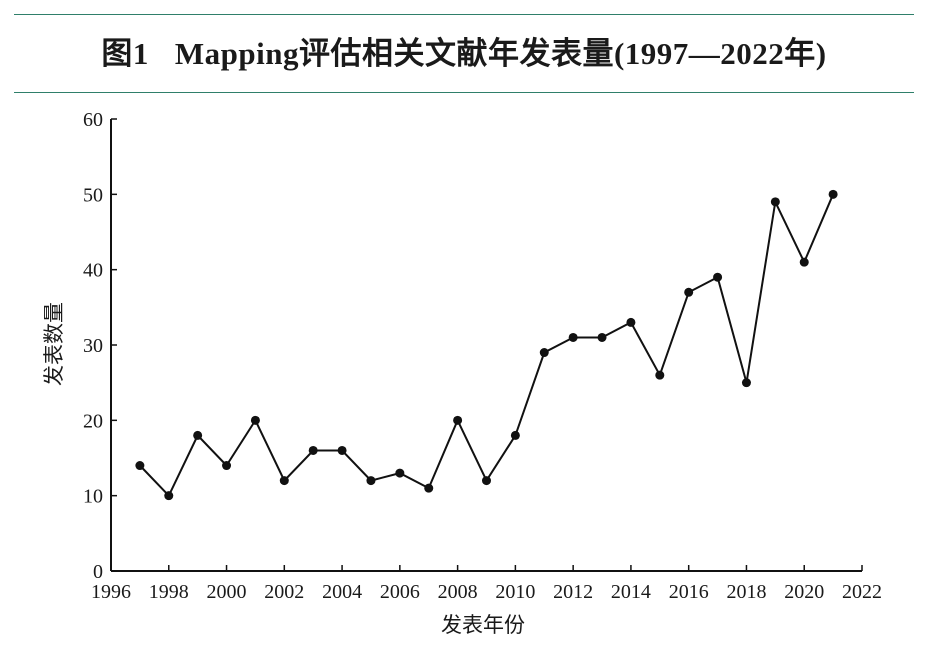 Image resolution: width=928 pixels, height=658 pixels. What do you see at coordinates (125, 53) in the screenshot?
I see `figure-label: 图1` at bounding box center [125, 53].